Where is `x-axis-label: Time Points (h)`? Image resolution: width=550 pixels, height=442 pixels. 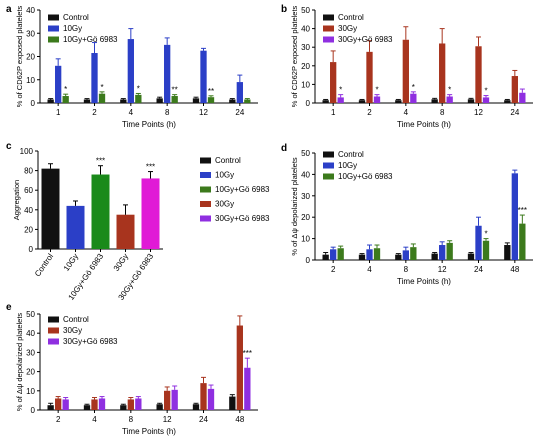
x-axis-label: Time Points (h) is located at coordinates (424, 281).